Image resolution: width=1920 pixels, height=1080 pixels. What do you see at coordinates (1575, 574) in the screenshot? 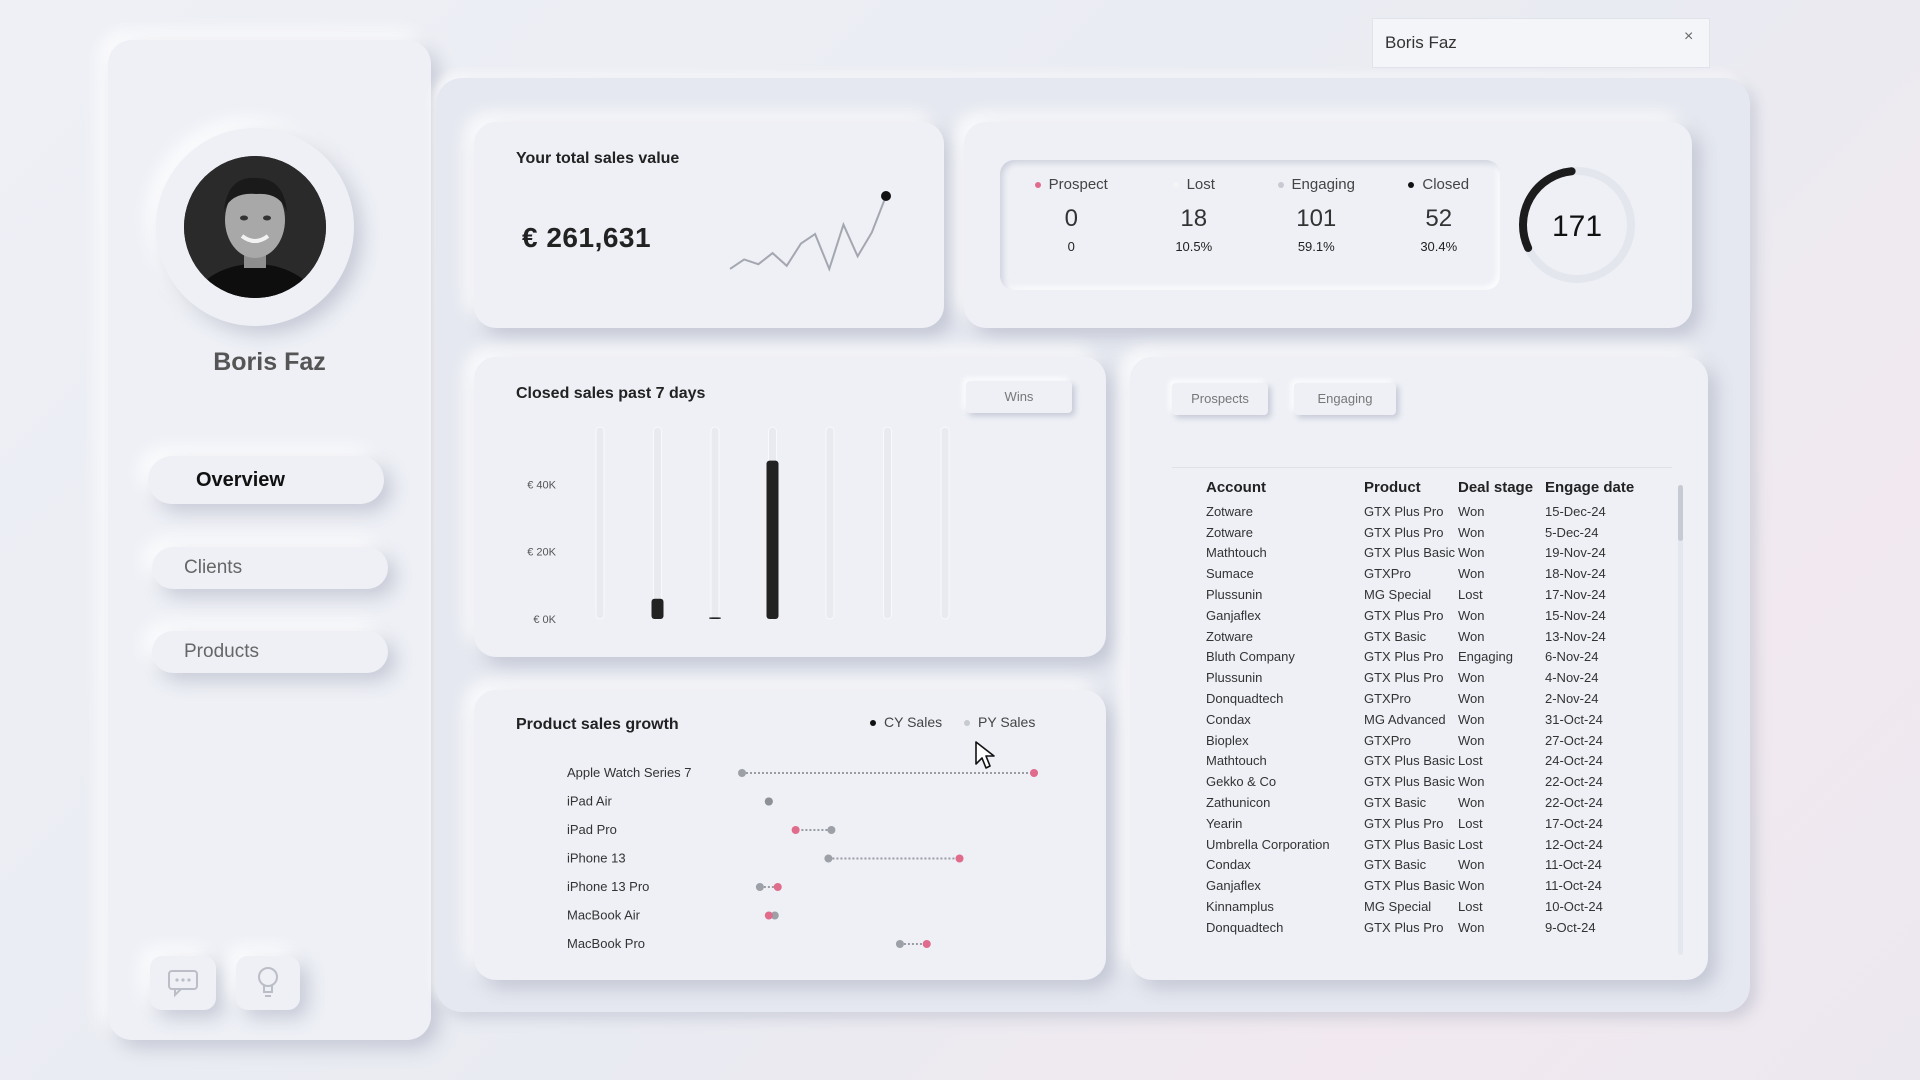
I see `cell-engage-date: 18-Nov-24` at bounding box center [1575, 574].